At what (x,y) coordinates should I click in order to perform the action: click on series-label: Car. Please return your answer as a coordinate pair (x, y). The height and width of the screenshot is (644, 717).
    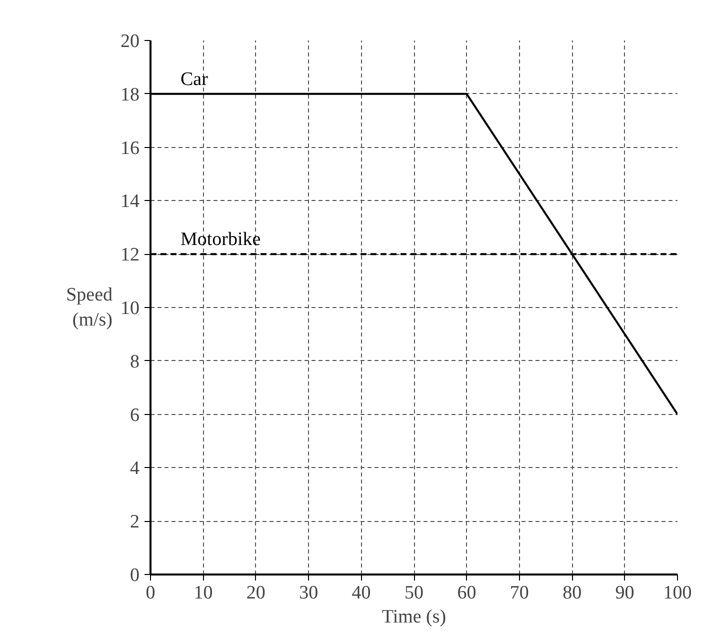
    Looking at the image, I should click on (194, 79).